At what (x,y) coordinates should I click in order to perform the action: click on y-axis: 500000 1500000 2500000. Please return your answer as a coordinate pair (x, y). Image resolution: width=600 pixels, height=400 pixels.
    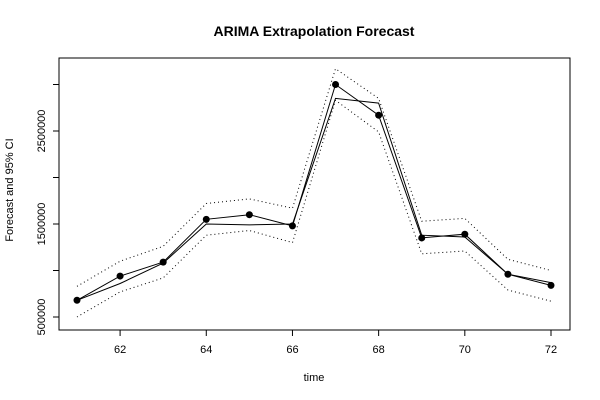
    Looking at the image, I should click on (48, 210).